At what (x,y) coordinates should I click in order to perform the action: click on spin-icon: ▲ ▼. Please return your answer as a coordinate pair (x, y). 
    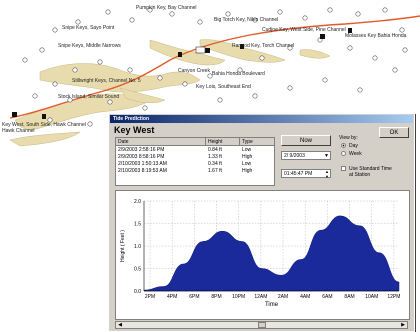
    Looking at the image, I should click on (327, 174).